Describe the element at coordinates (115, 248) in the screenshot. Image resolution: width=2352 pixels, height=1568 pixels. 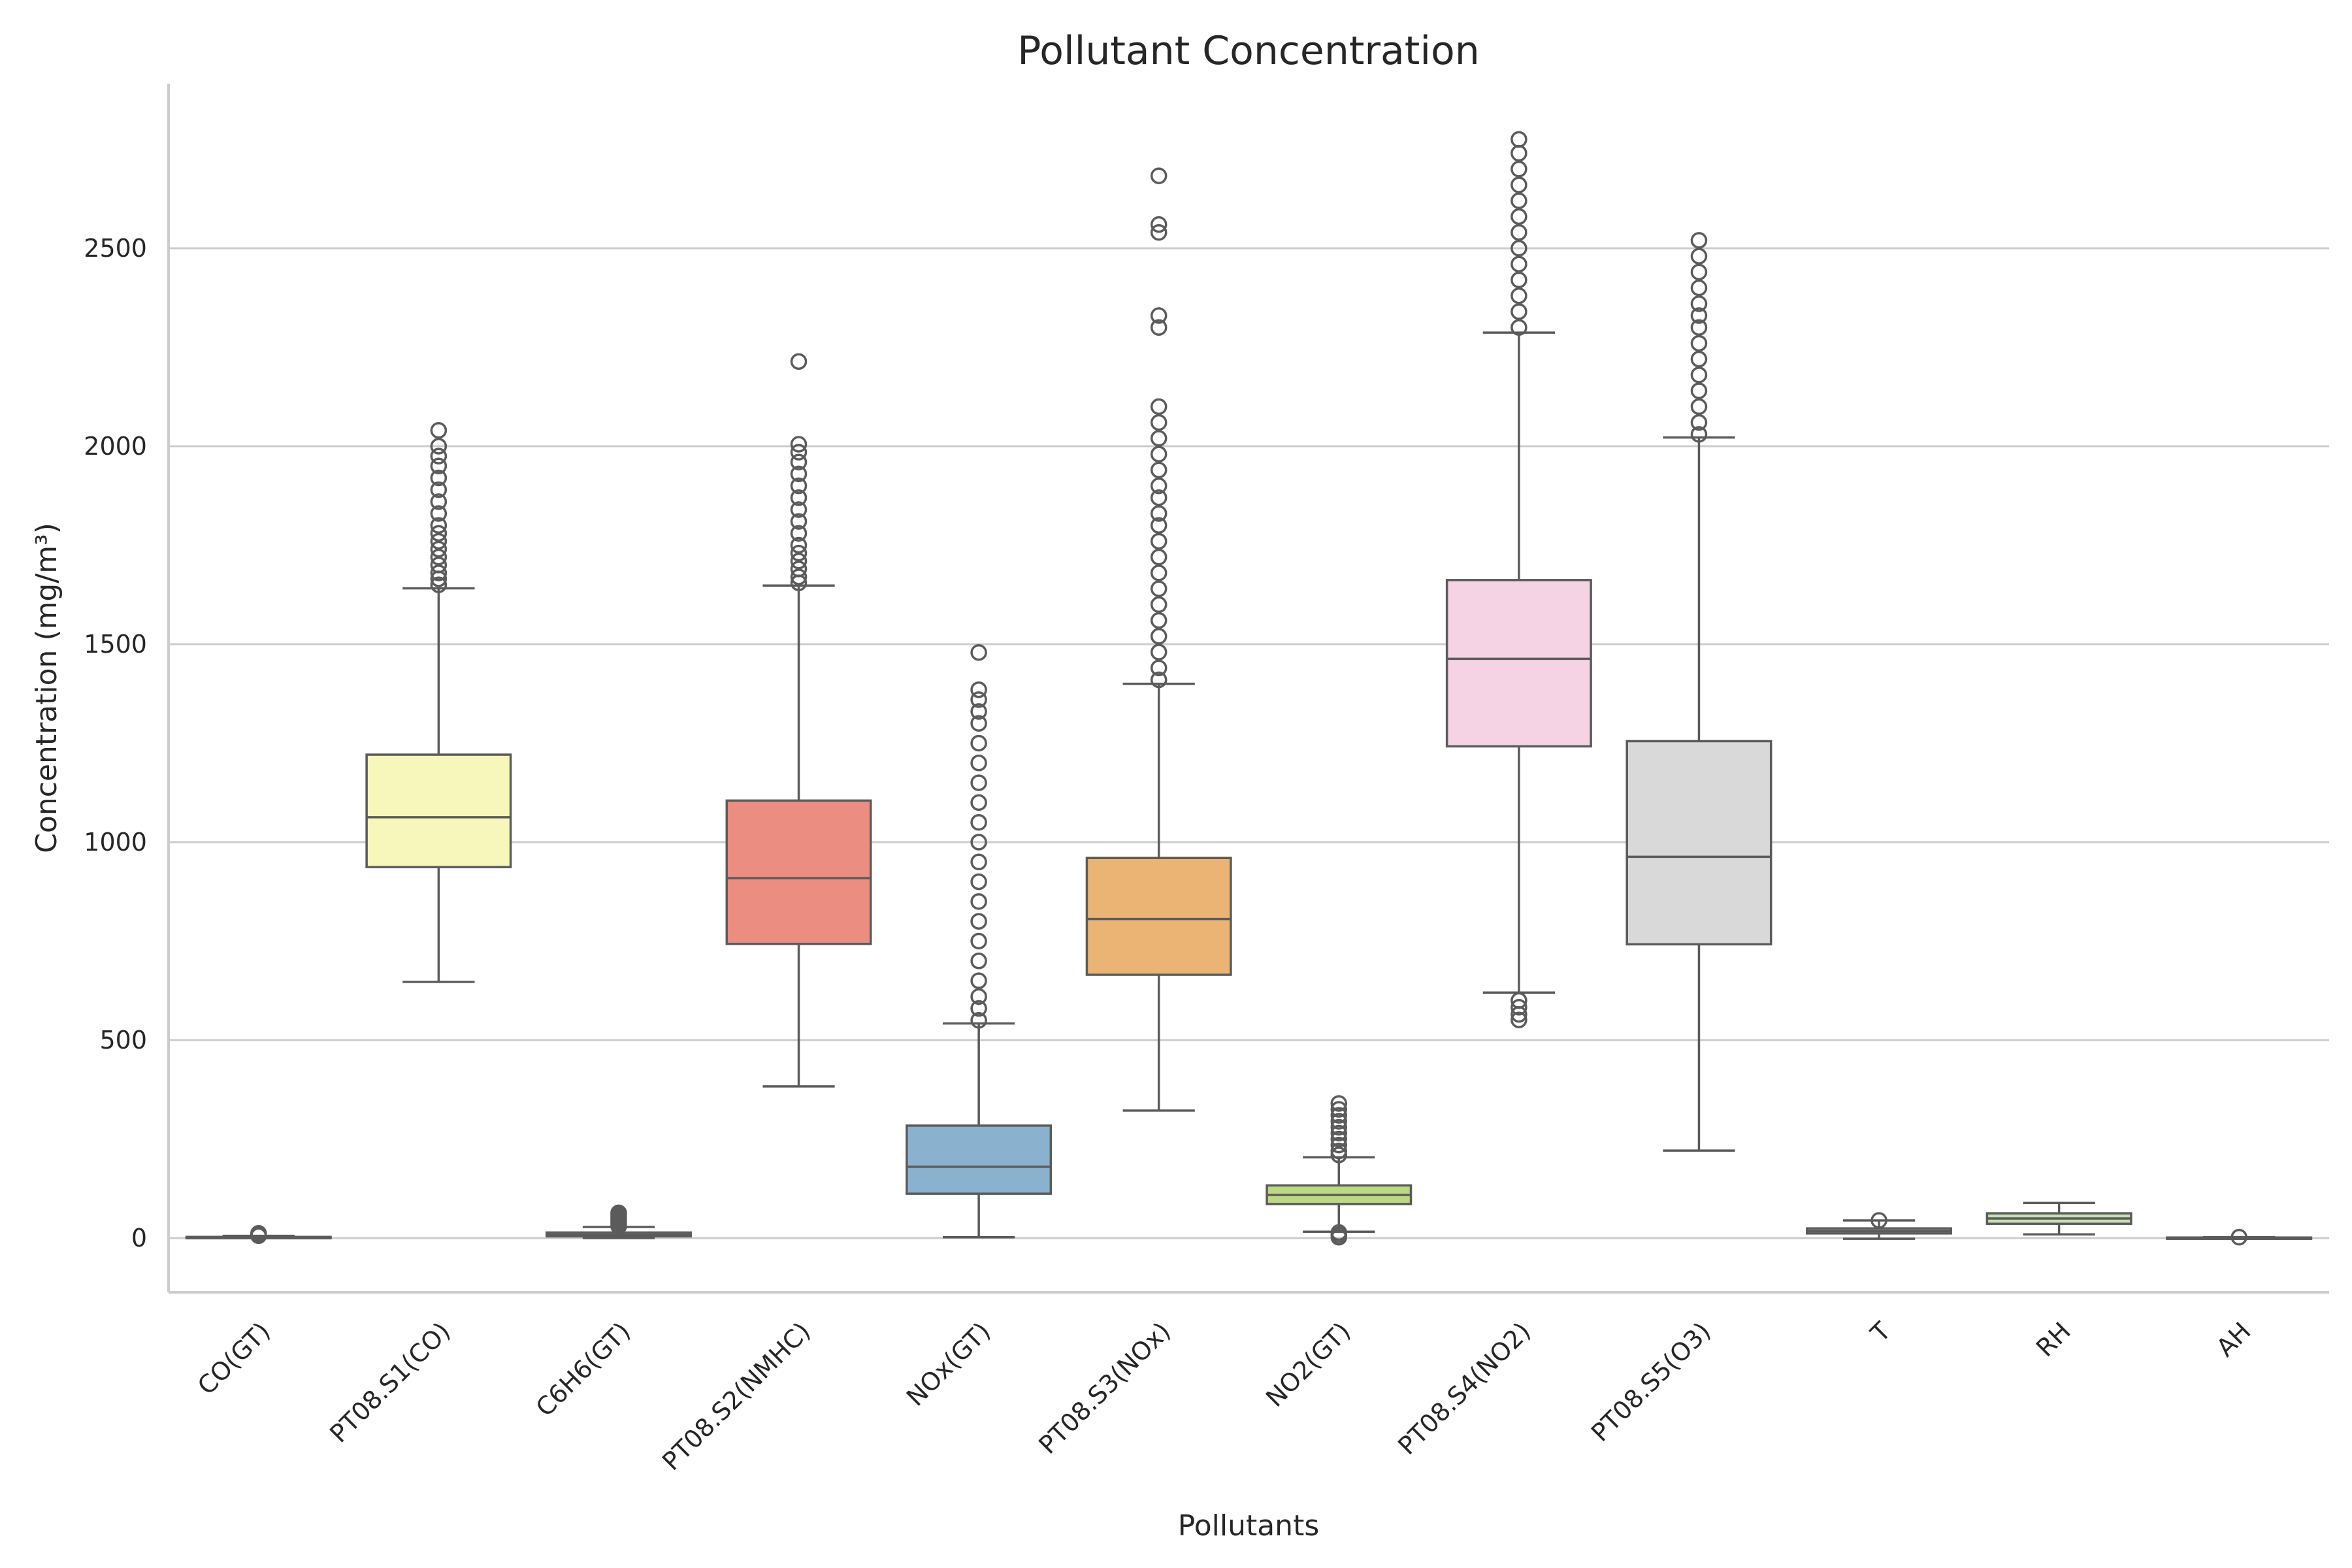
I see `y-tick-label: 2500` at that location.